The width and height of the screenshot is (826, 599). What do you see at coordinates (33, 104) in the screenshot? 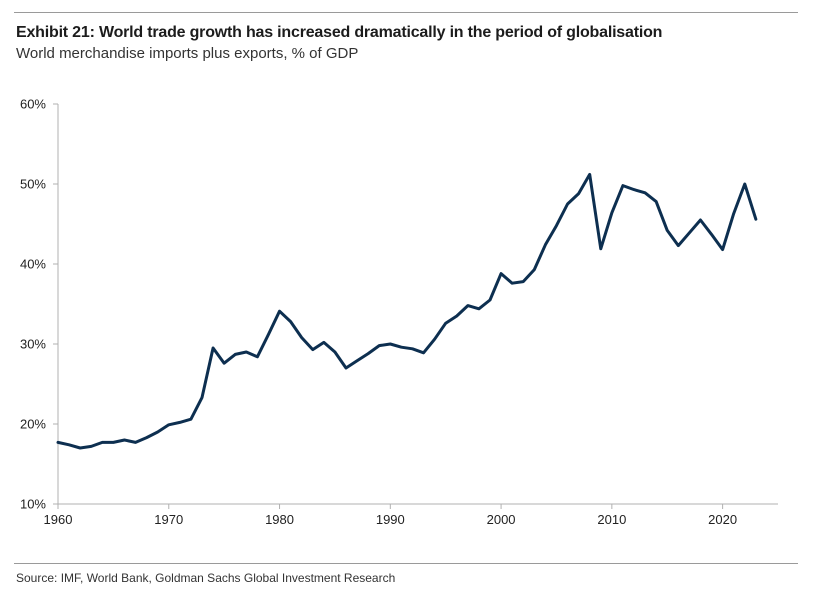
I see `y-tick-label: 60%` at bounding box center [33, 104].